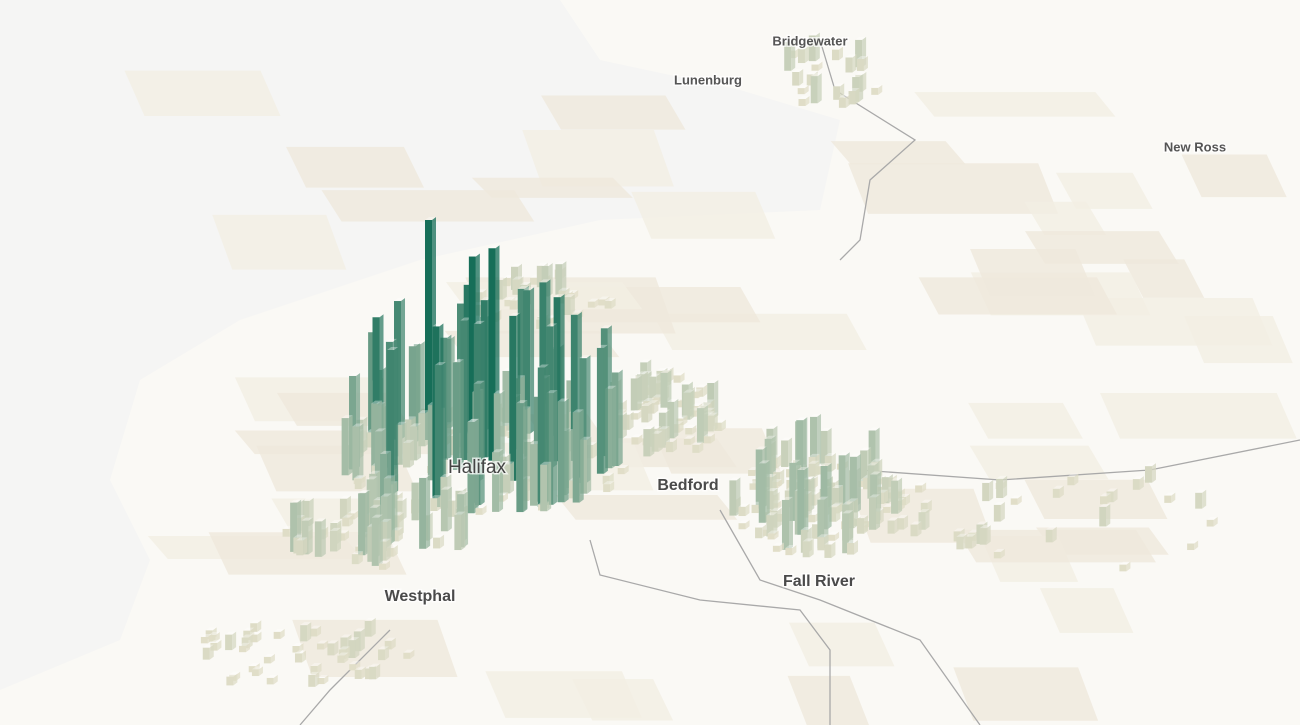 Image resolution: width=1300 pixels, height=725 pixels. What do you see at coordinates (420, 596) in the screenshot?
I see `place-label: Westphal` at bounding box center [420, 596].